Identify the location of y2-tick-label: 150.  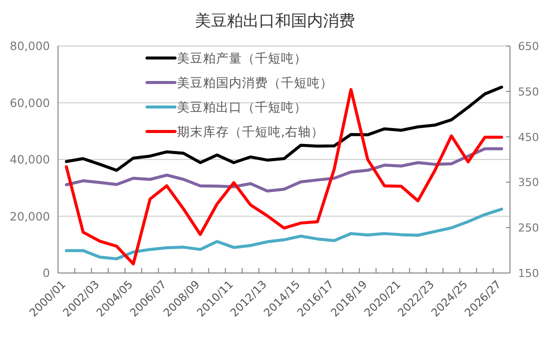
(528, 273).